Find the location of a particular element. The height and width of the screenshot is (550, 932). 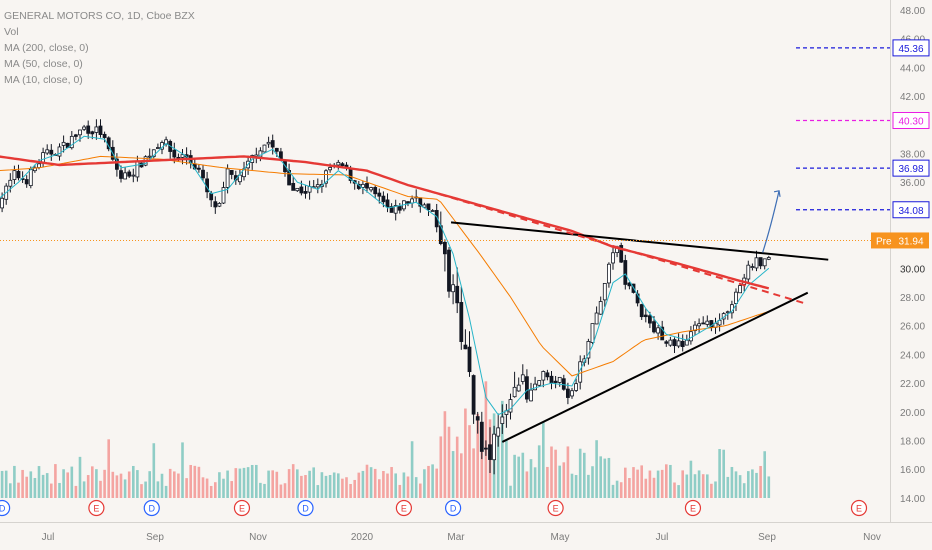

price-tick-label: 28.00 is located at coordinates (912, 298).